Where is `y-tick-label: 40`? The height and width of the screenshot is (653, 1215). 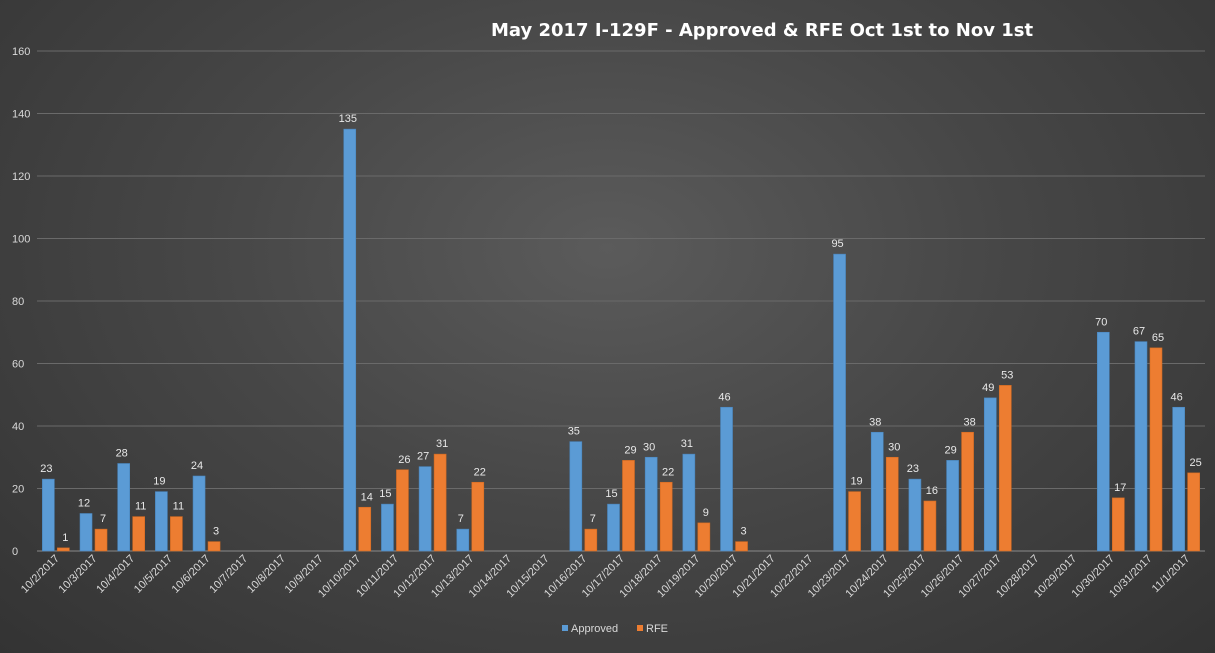 y-tick-label: 40 is located at coordinates (18, 427).